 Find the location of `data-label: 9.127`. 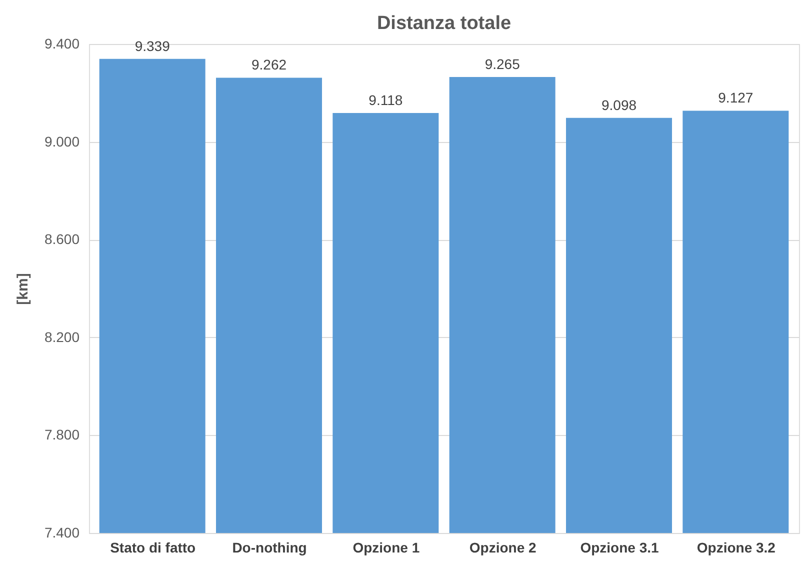

data-label: 9.127 is located at coordinates (736, 98).